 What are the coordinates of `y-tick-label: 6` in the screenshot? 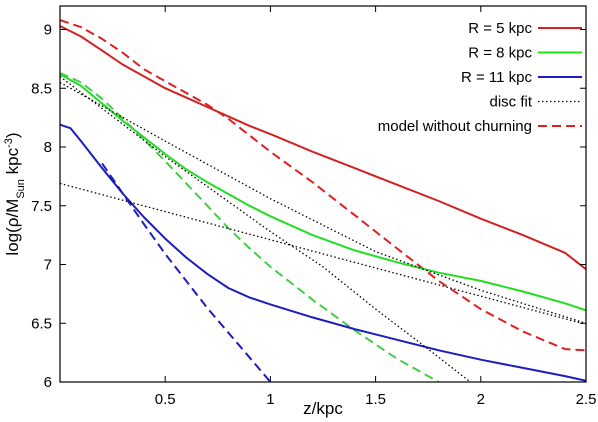 It's located at (48, 382).